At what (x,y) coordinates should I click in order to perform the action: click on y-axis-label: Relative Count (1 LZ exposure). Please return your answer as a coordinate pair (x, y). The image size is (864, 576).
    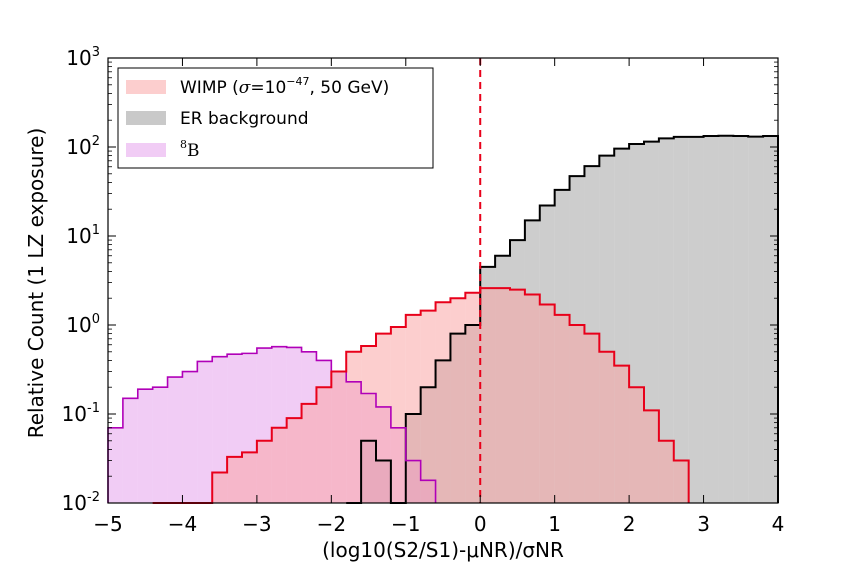
    Looking at the image, I should click on (36, 283).